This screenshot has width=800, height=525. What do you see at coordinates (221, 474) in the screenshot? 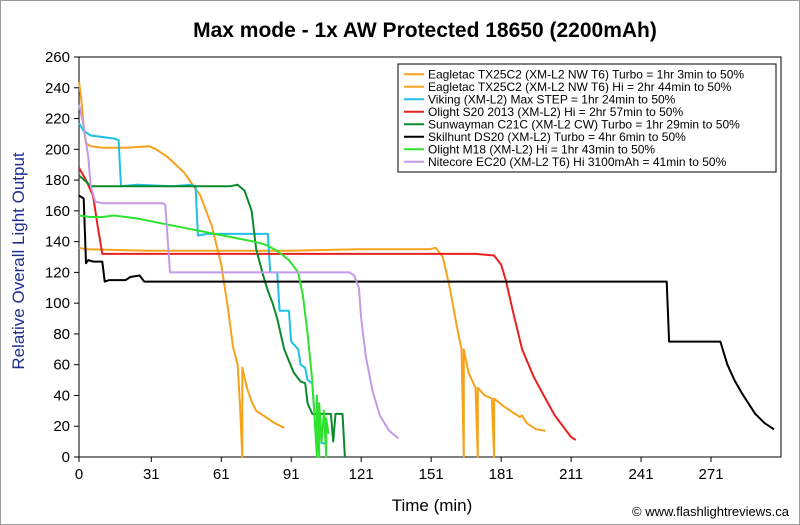
I see `x-tick-label: 61` at bounding box center [221, 474].